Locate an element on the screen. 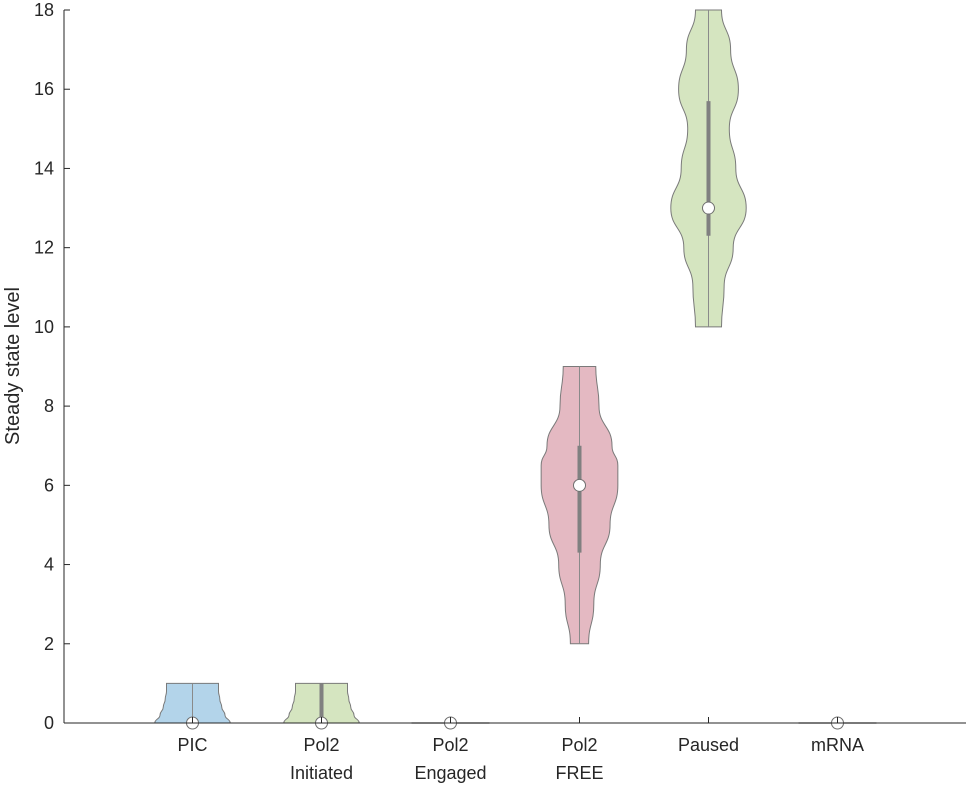 The height and width of the screenshot is (786, 970). y-tick-label: 16 is located at coordinates (44, 89).